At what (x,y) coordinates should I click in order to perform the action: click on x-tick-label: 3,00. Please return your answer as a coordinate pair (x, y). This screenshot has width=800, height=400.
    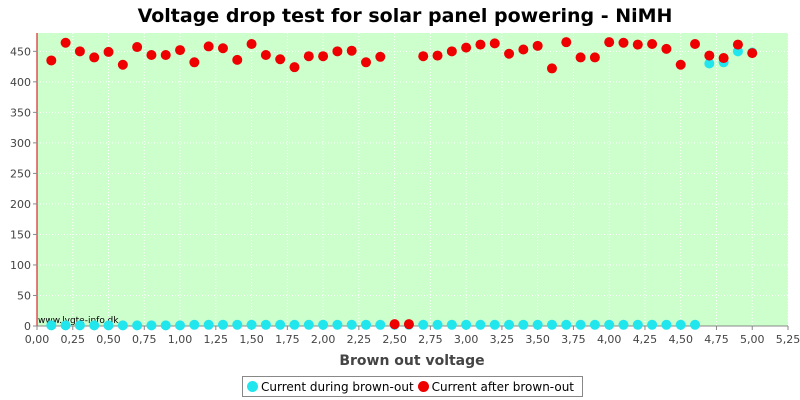
    Looking at the image, I should click on (466, 339).